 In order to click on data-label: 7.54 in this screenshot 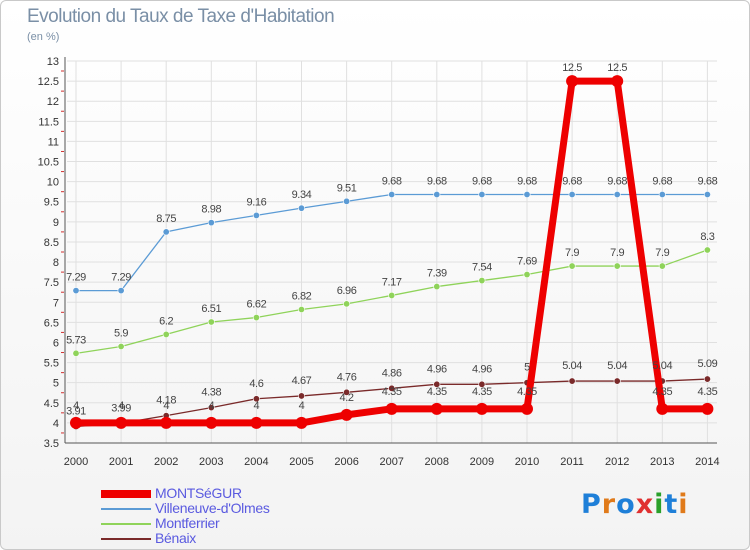, I will do `click(482, 268)`.